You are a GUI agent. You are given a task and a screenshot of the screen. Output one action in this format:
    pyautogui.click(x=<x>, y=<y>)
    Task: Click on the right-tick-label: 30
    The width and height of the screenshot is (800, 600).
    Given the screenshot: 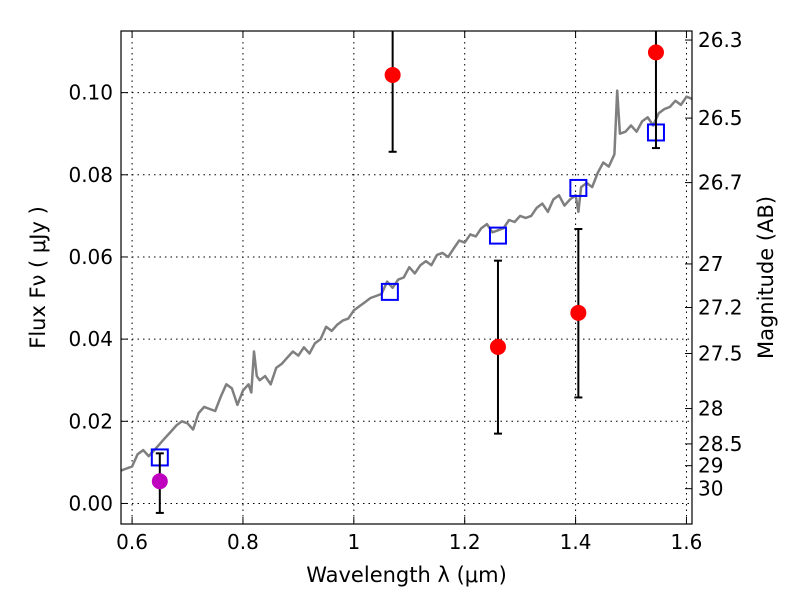 What is the action you would take?
    pyautogui.click(x=710, y=489)
    